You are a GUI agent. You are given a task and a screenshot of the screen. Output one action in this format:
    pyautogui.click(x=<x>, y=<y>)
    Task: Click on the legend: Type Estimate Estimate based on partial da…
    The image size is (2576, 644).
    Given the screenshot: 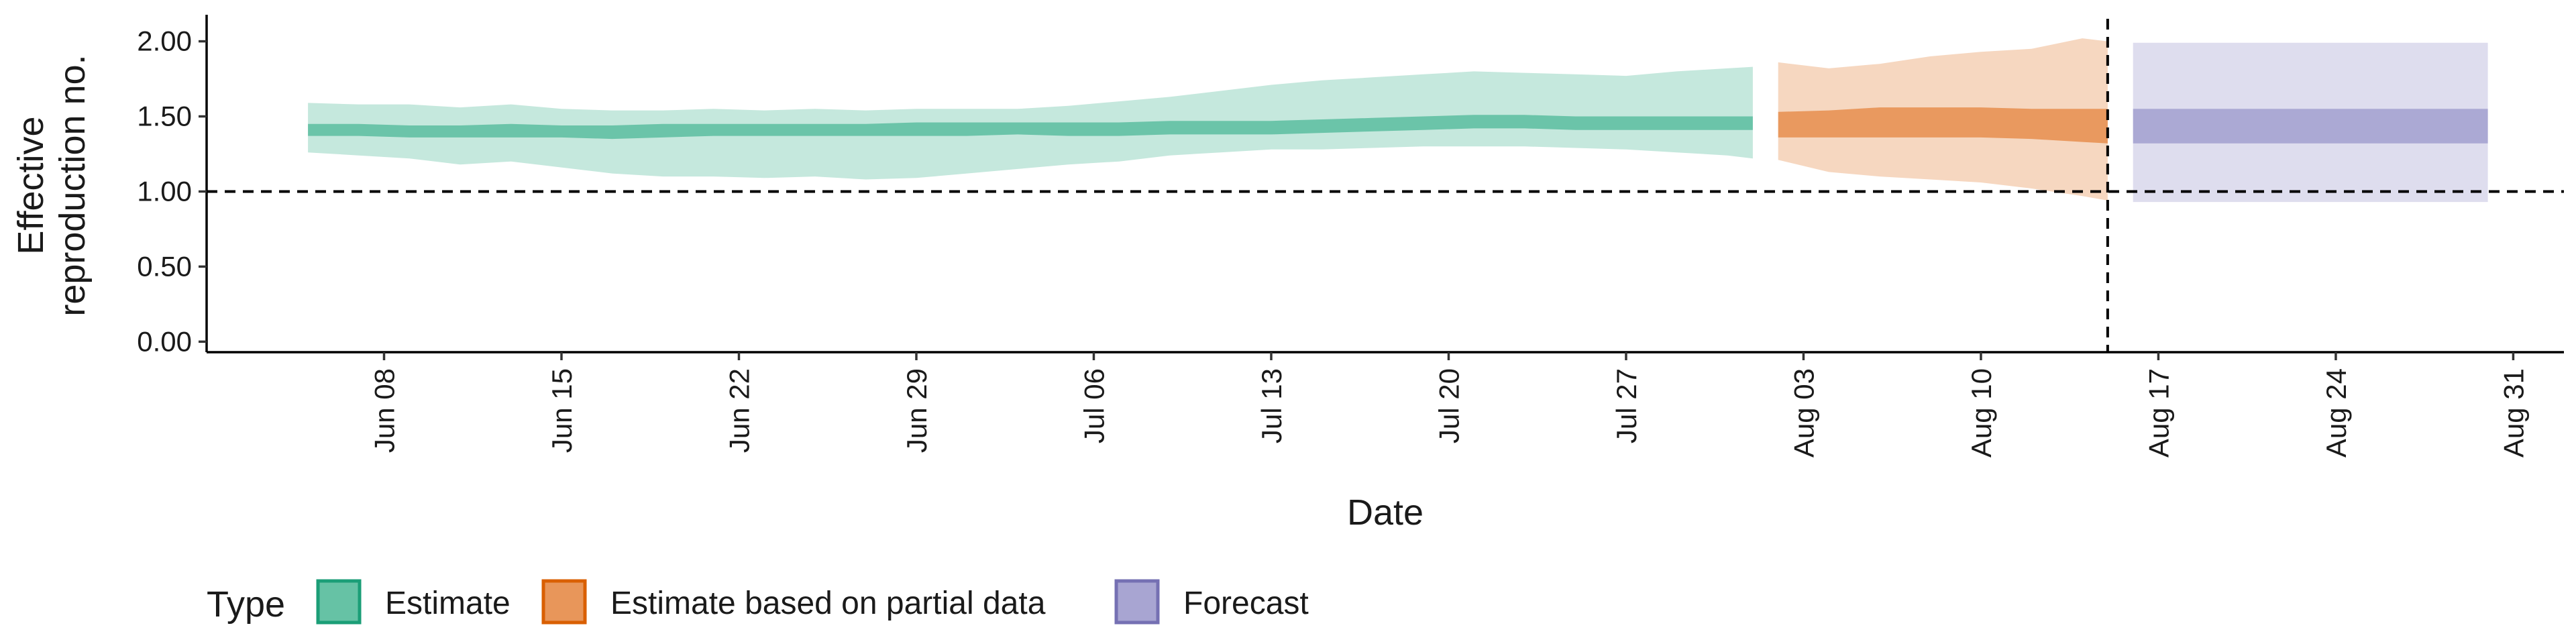 What is the action you would take?
    pyautogui.click(x=758, y=602)
    